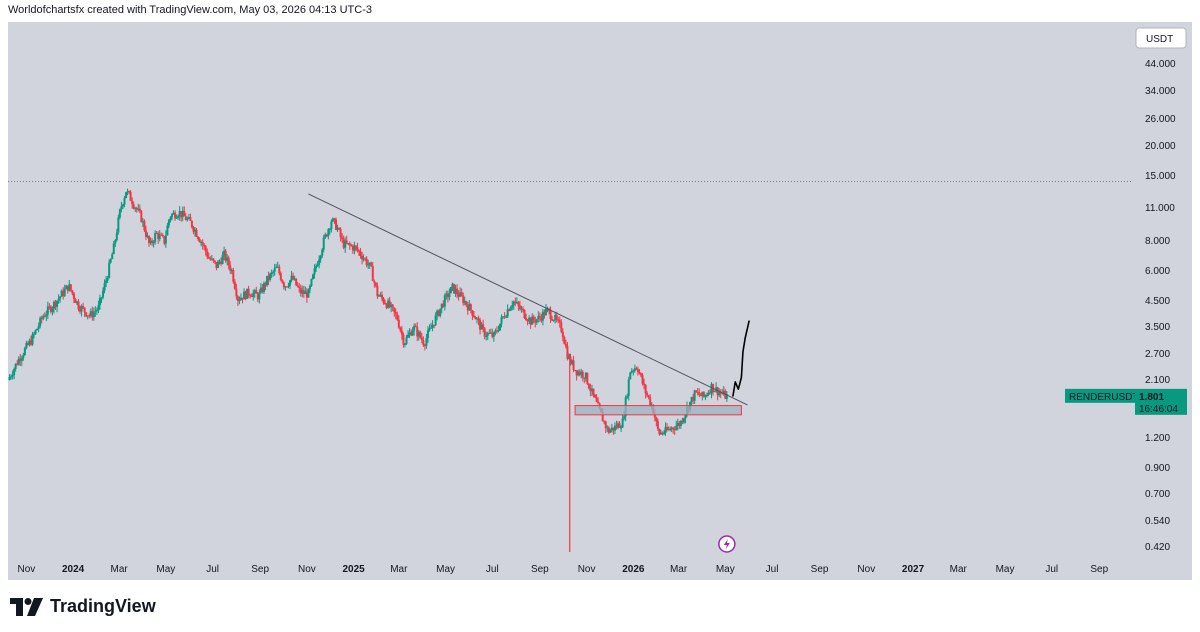 The image size is (1200, 632). What do you see at coordinates (658, 410) in the screenshot?
I see `support-zone` at bounding box center [658, 410].